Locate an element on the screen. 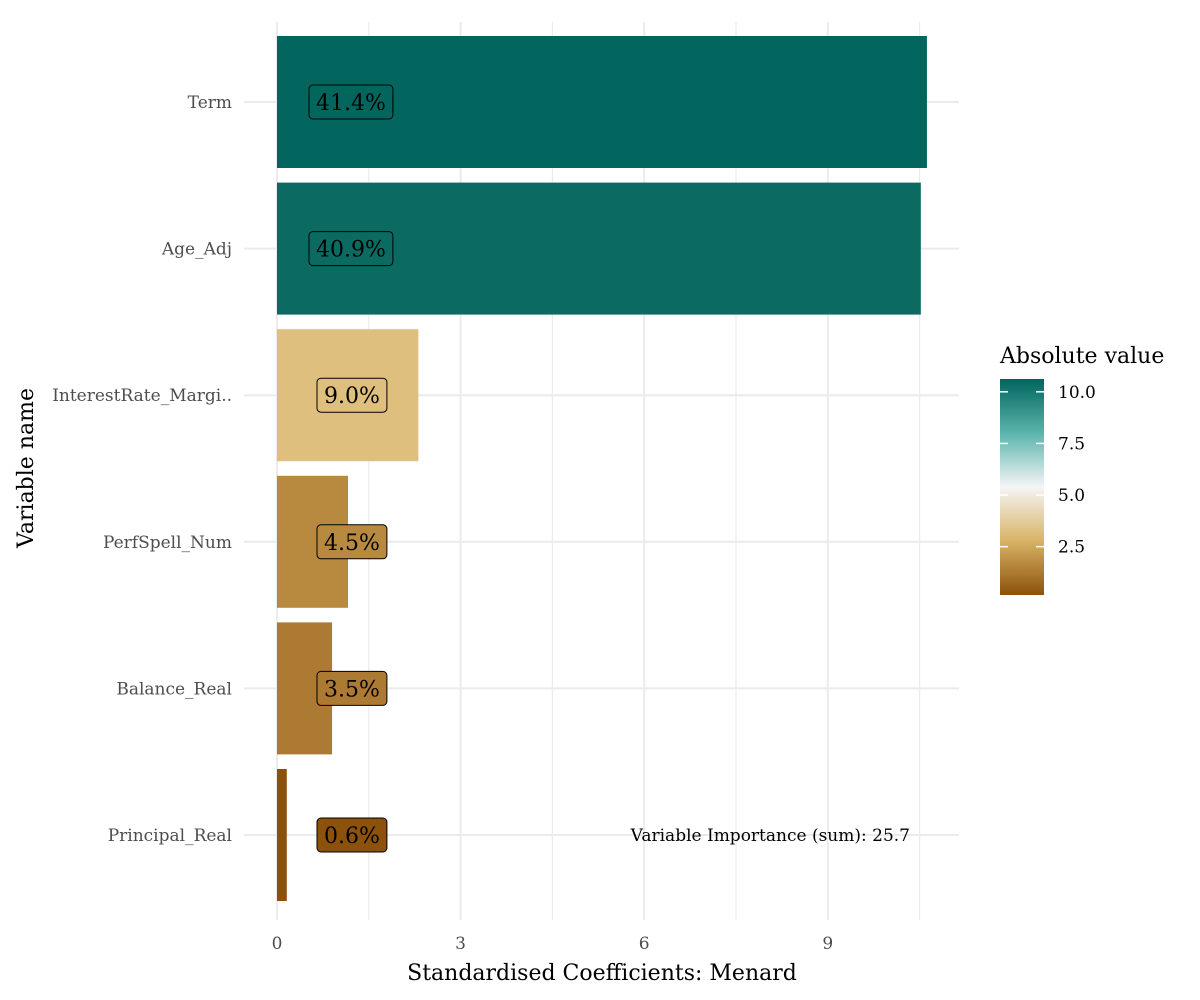 This screenshot has height=1000, width=1200. bar-value-text: 0.6% is located at coordinates (352, 836).